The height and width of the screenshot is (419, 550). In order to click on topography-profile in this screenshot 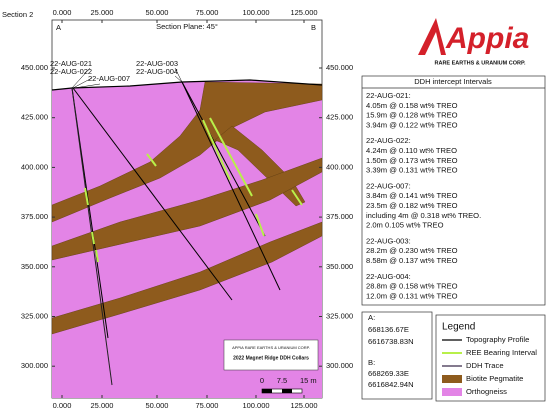, I will do `click(187, 85)`.